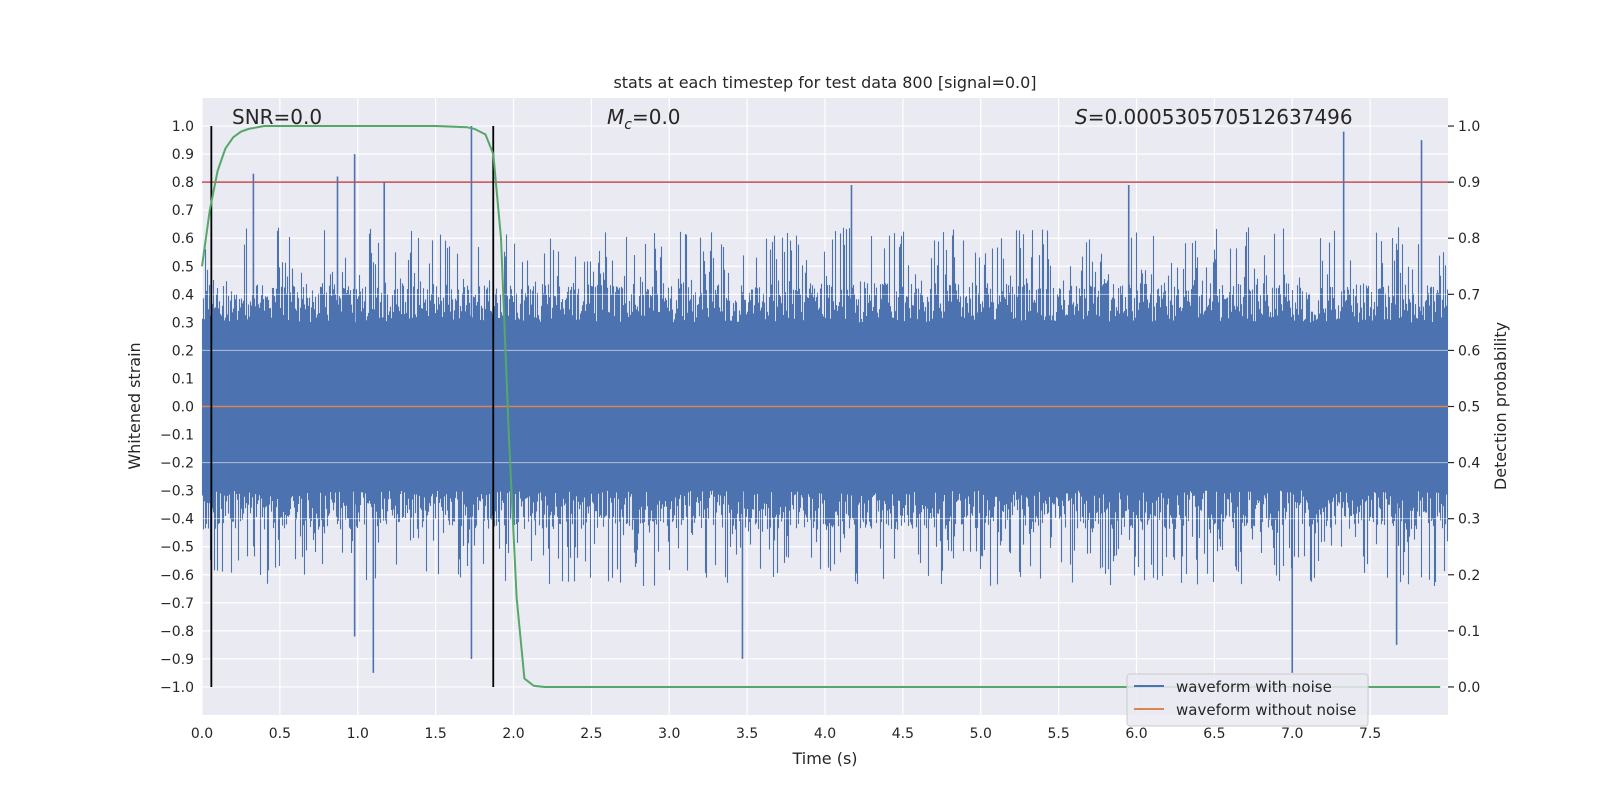 The image size is (1600, 800). Describe the element at coordinates (1220, 117) in the screenshot. I see `annotation-score-value: =0.000530570512637496` at that location.